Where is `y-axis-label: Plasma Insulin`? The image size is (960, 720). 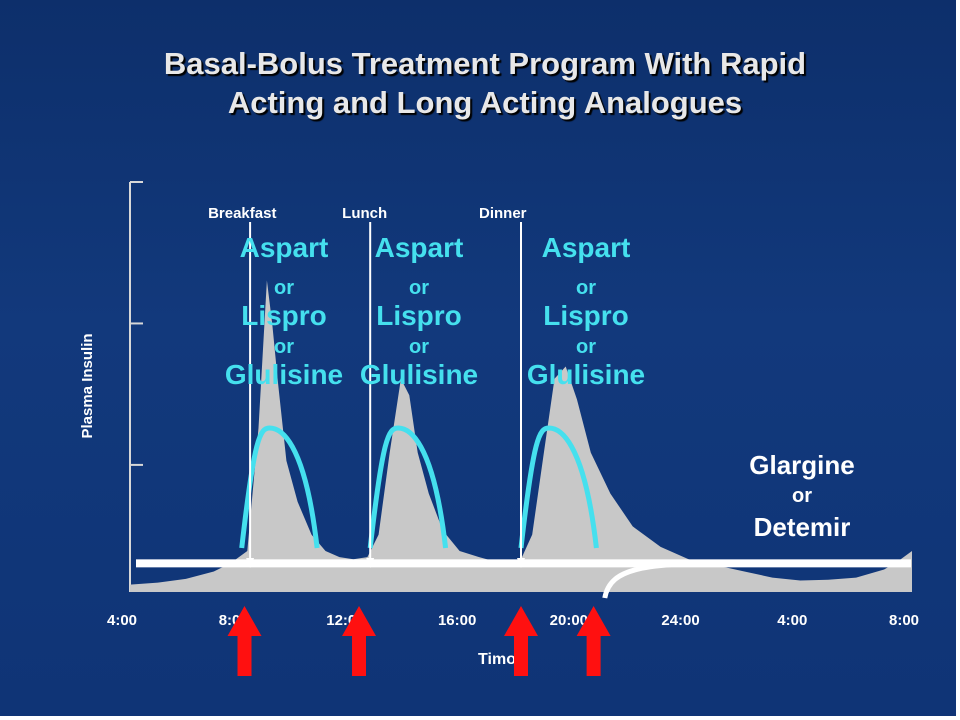
y-axis-label: Plasma Insulin is located at coordinates (87, 385).